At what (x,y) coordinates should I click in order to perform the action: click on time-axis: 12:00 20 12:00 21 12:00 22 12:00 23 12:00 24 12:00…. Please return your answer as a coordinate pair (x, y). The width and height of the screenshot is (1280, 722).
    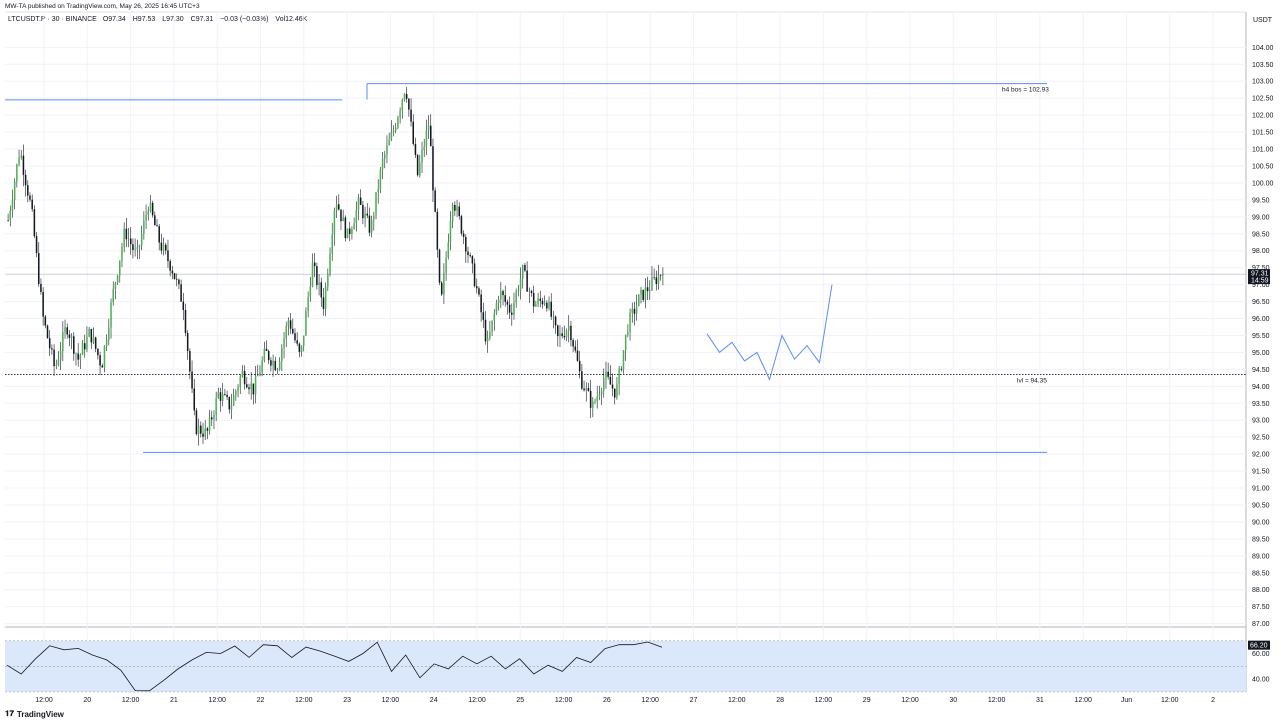
    Looking at the image, I should click on (625, 700).